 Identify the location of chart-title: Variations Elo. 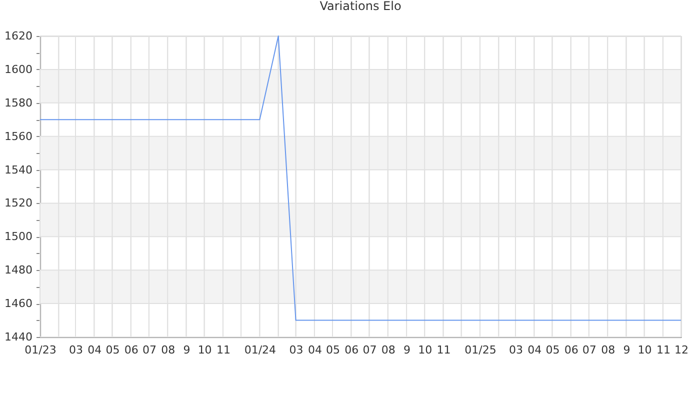
(361, 6).